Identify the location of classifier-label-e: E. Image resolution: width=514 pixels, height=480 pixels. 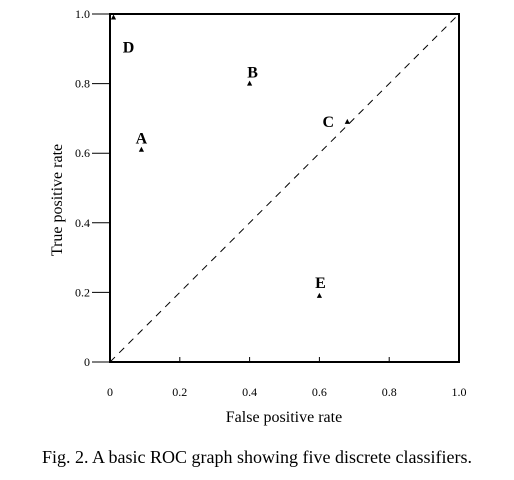
(320, 283).